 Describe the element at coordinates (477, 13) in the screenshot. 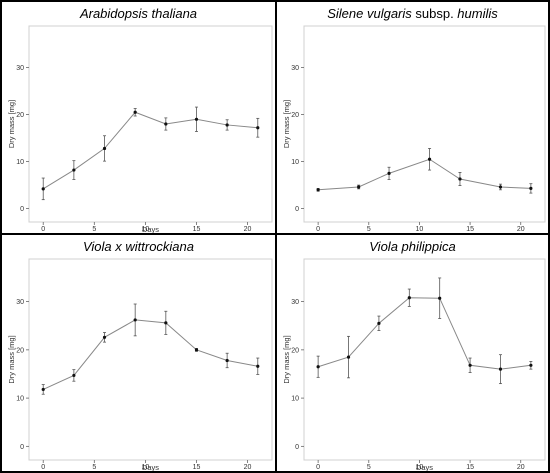

I see `chart-title-part: humilis` at that location.